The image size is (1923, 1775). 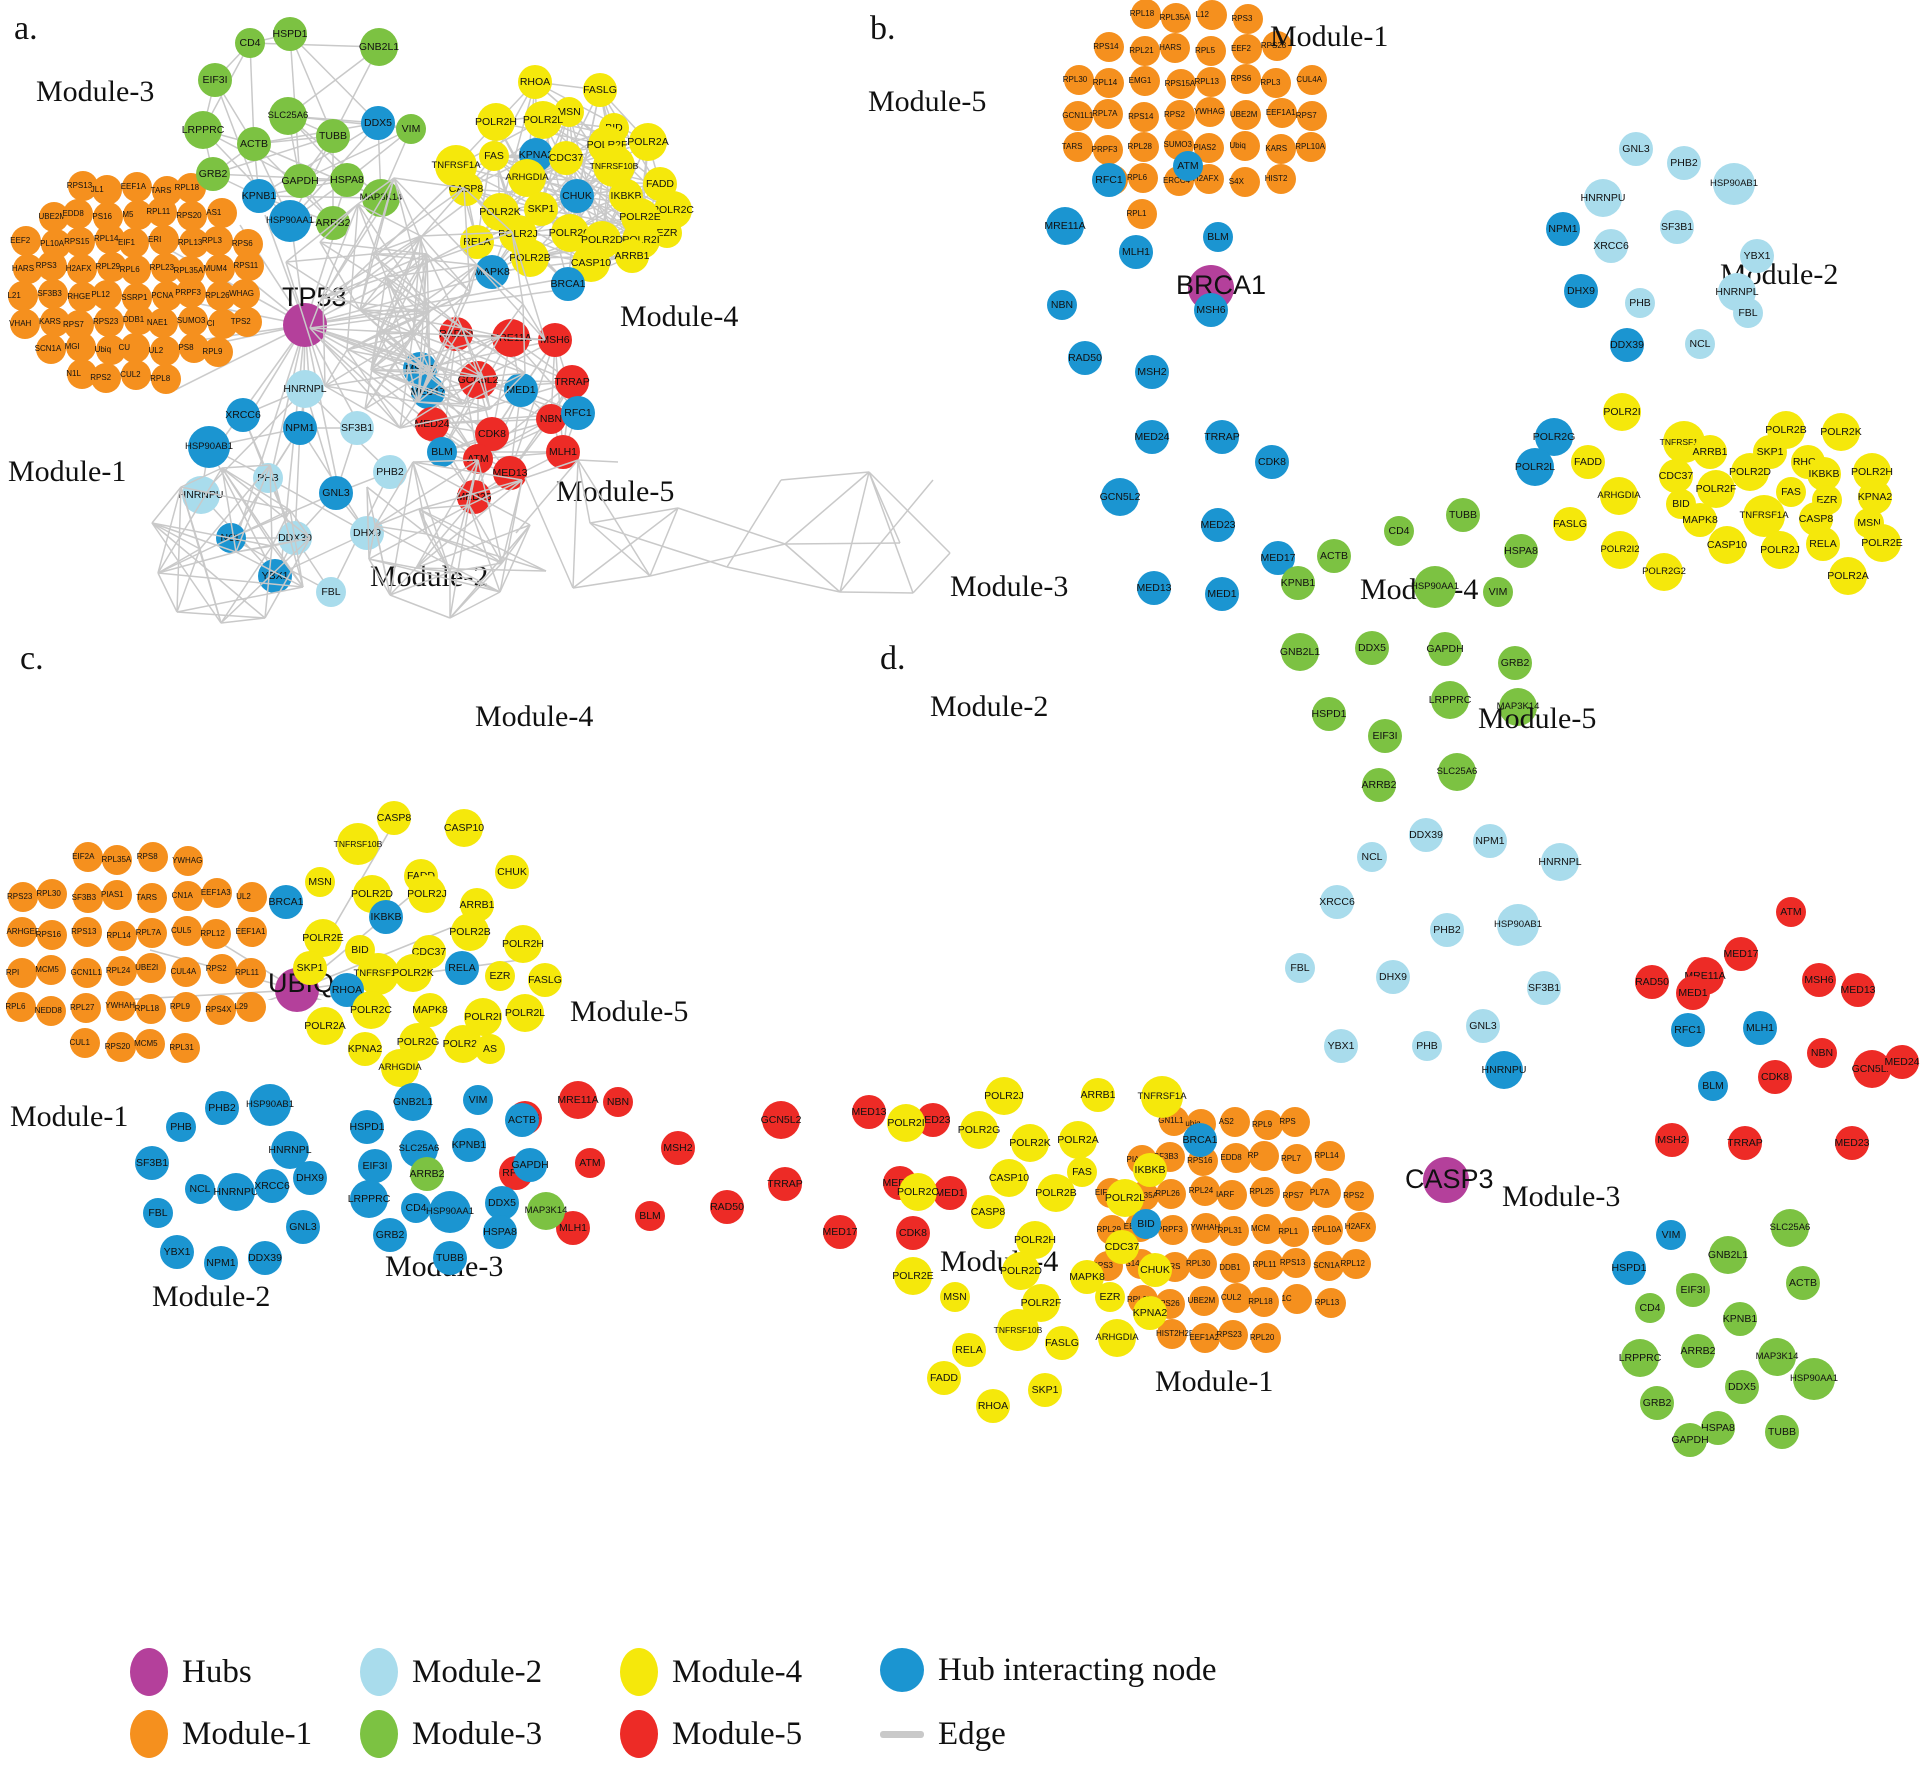 What do you see at coordinates (1677, 227) in the screenshot?
I see `network-node: SF3B1` at bounding box center [1677, 227].